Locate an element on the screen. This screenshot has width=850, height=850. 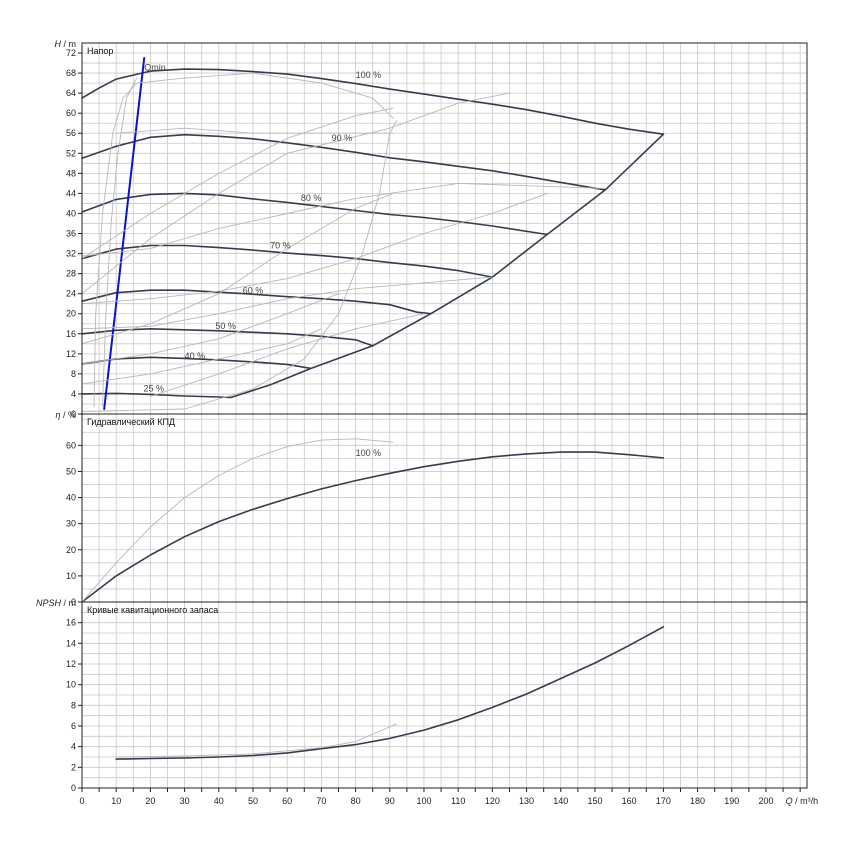
x-tick-label: 20 is located at coordinates (150, 801).